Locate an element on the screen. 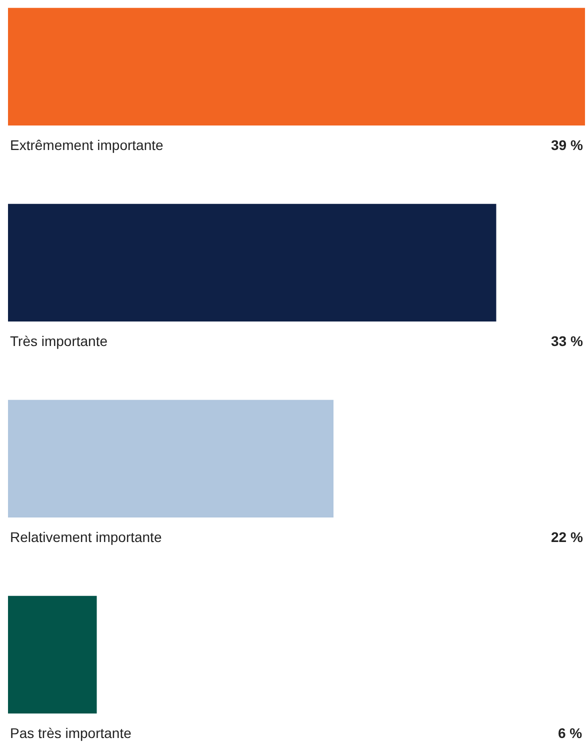  y-tick-label: Très importante is located at coordinates (59, 341).